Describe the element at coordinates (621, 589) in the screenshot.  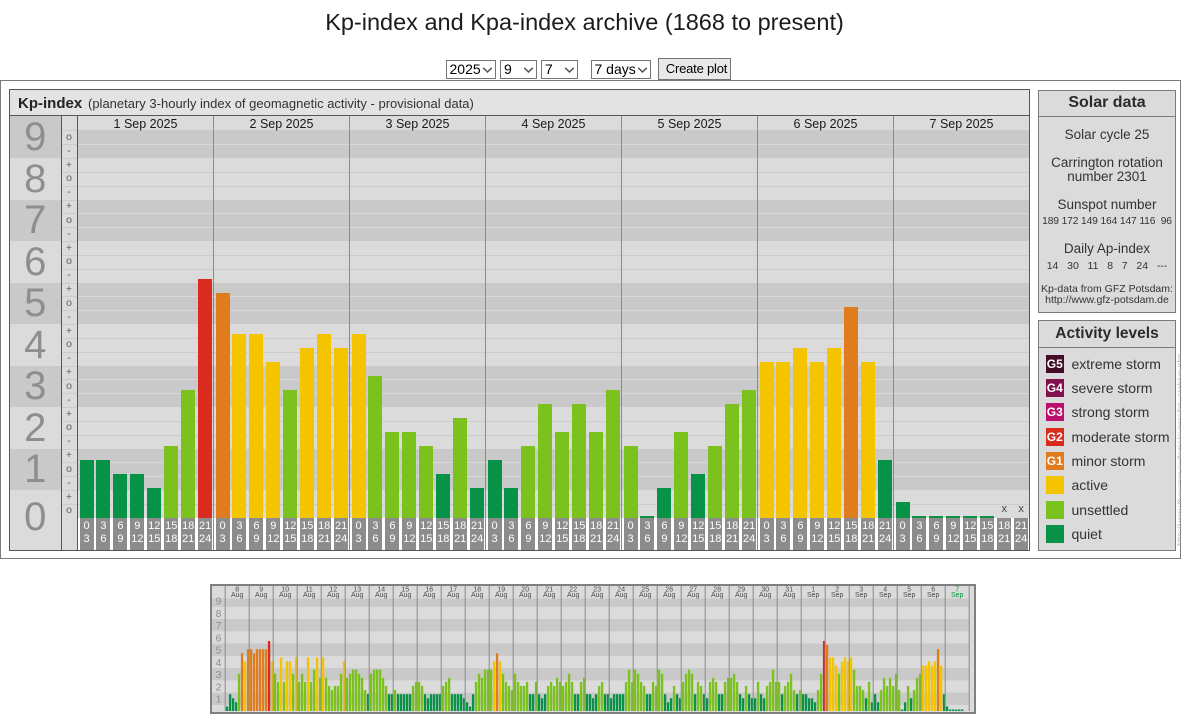
I see `svg-text: 24` at that location.